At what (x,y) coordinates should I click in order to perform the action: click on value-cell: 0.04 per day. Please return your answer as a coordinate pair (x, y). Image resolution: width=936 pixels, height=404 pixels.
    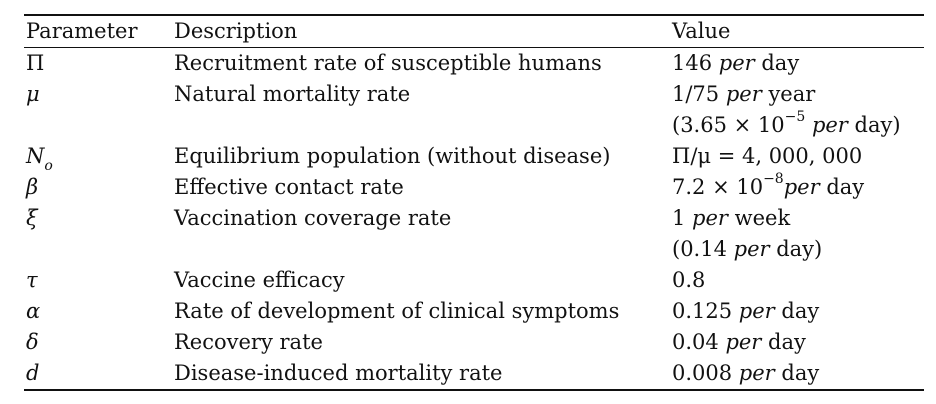
    Looking at the image, I should click on (739, 342).